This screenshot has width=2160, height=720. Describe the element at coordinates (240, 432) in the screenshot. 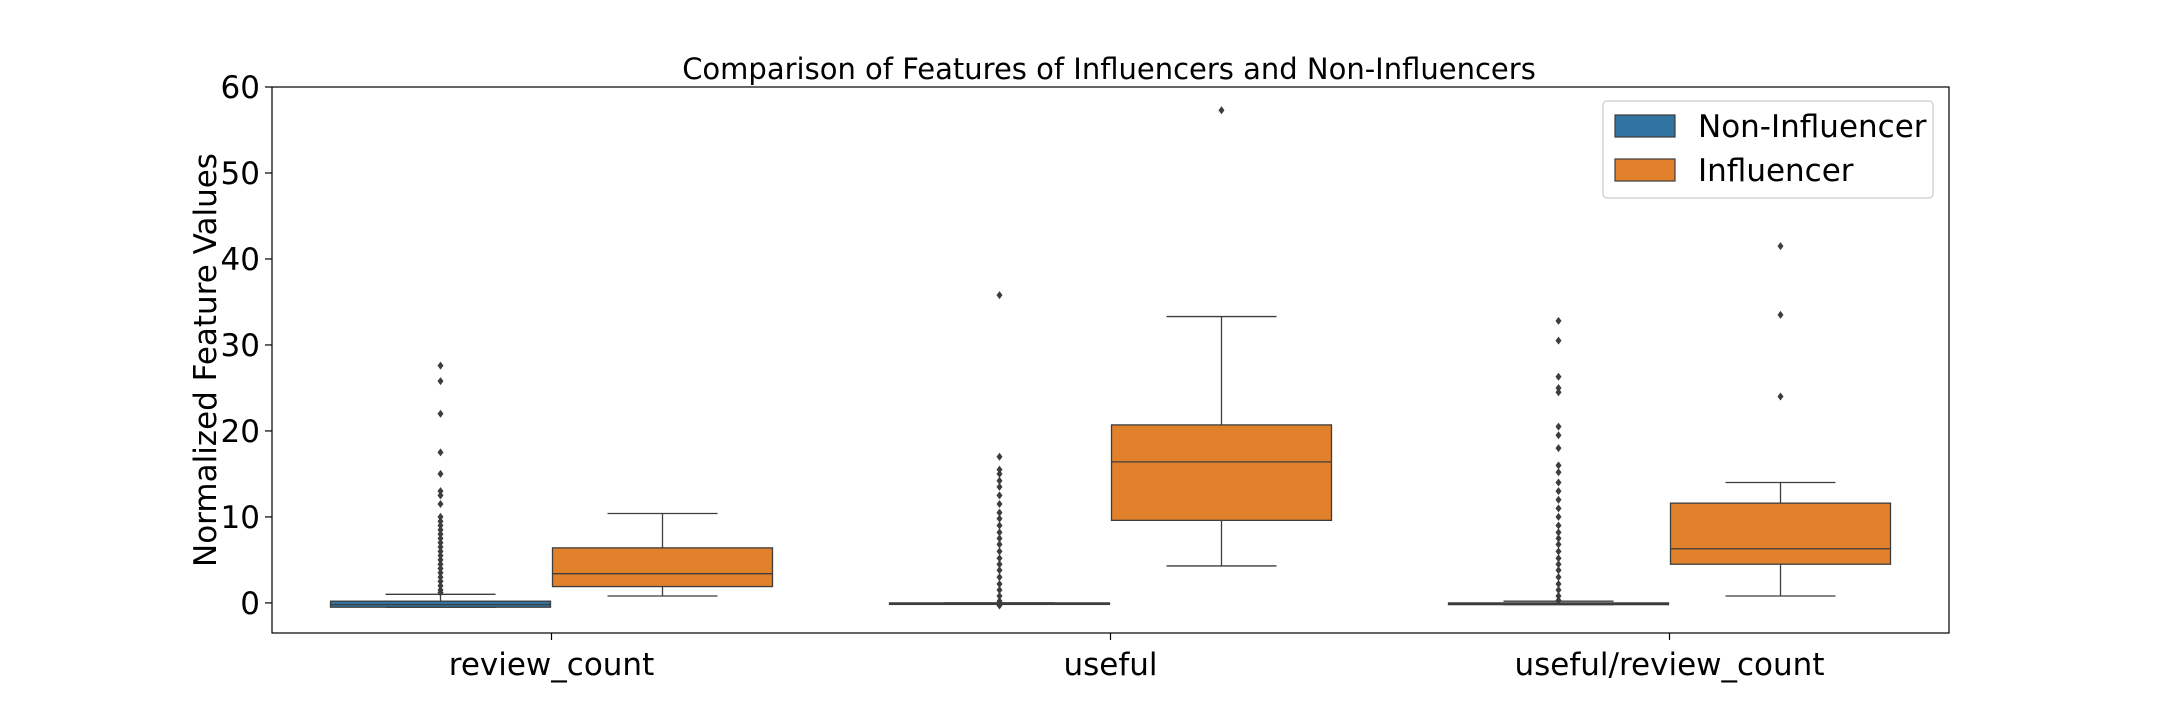

I see `y-tick-label: 20` at that location.